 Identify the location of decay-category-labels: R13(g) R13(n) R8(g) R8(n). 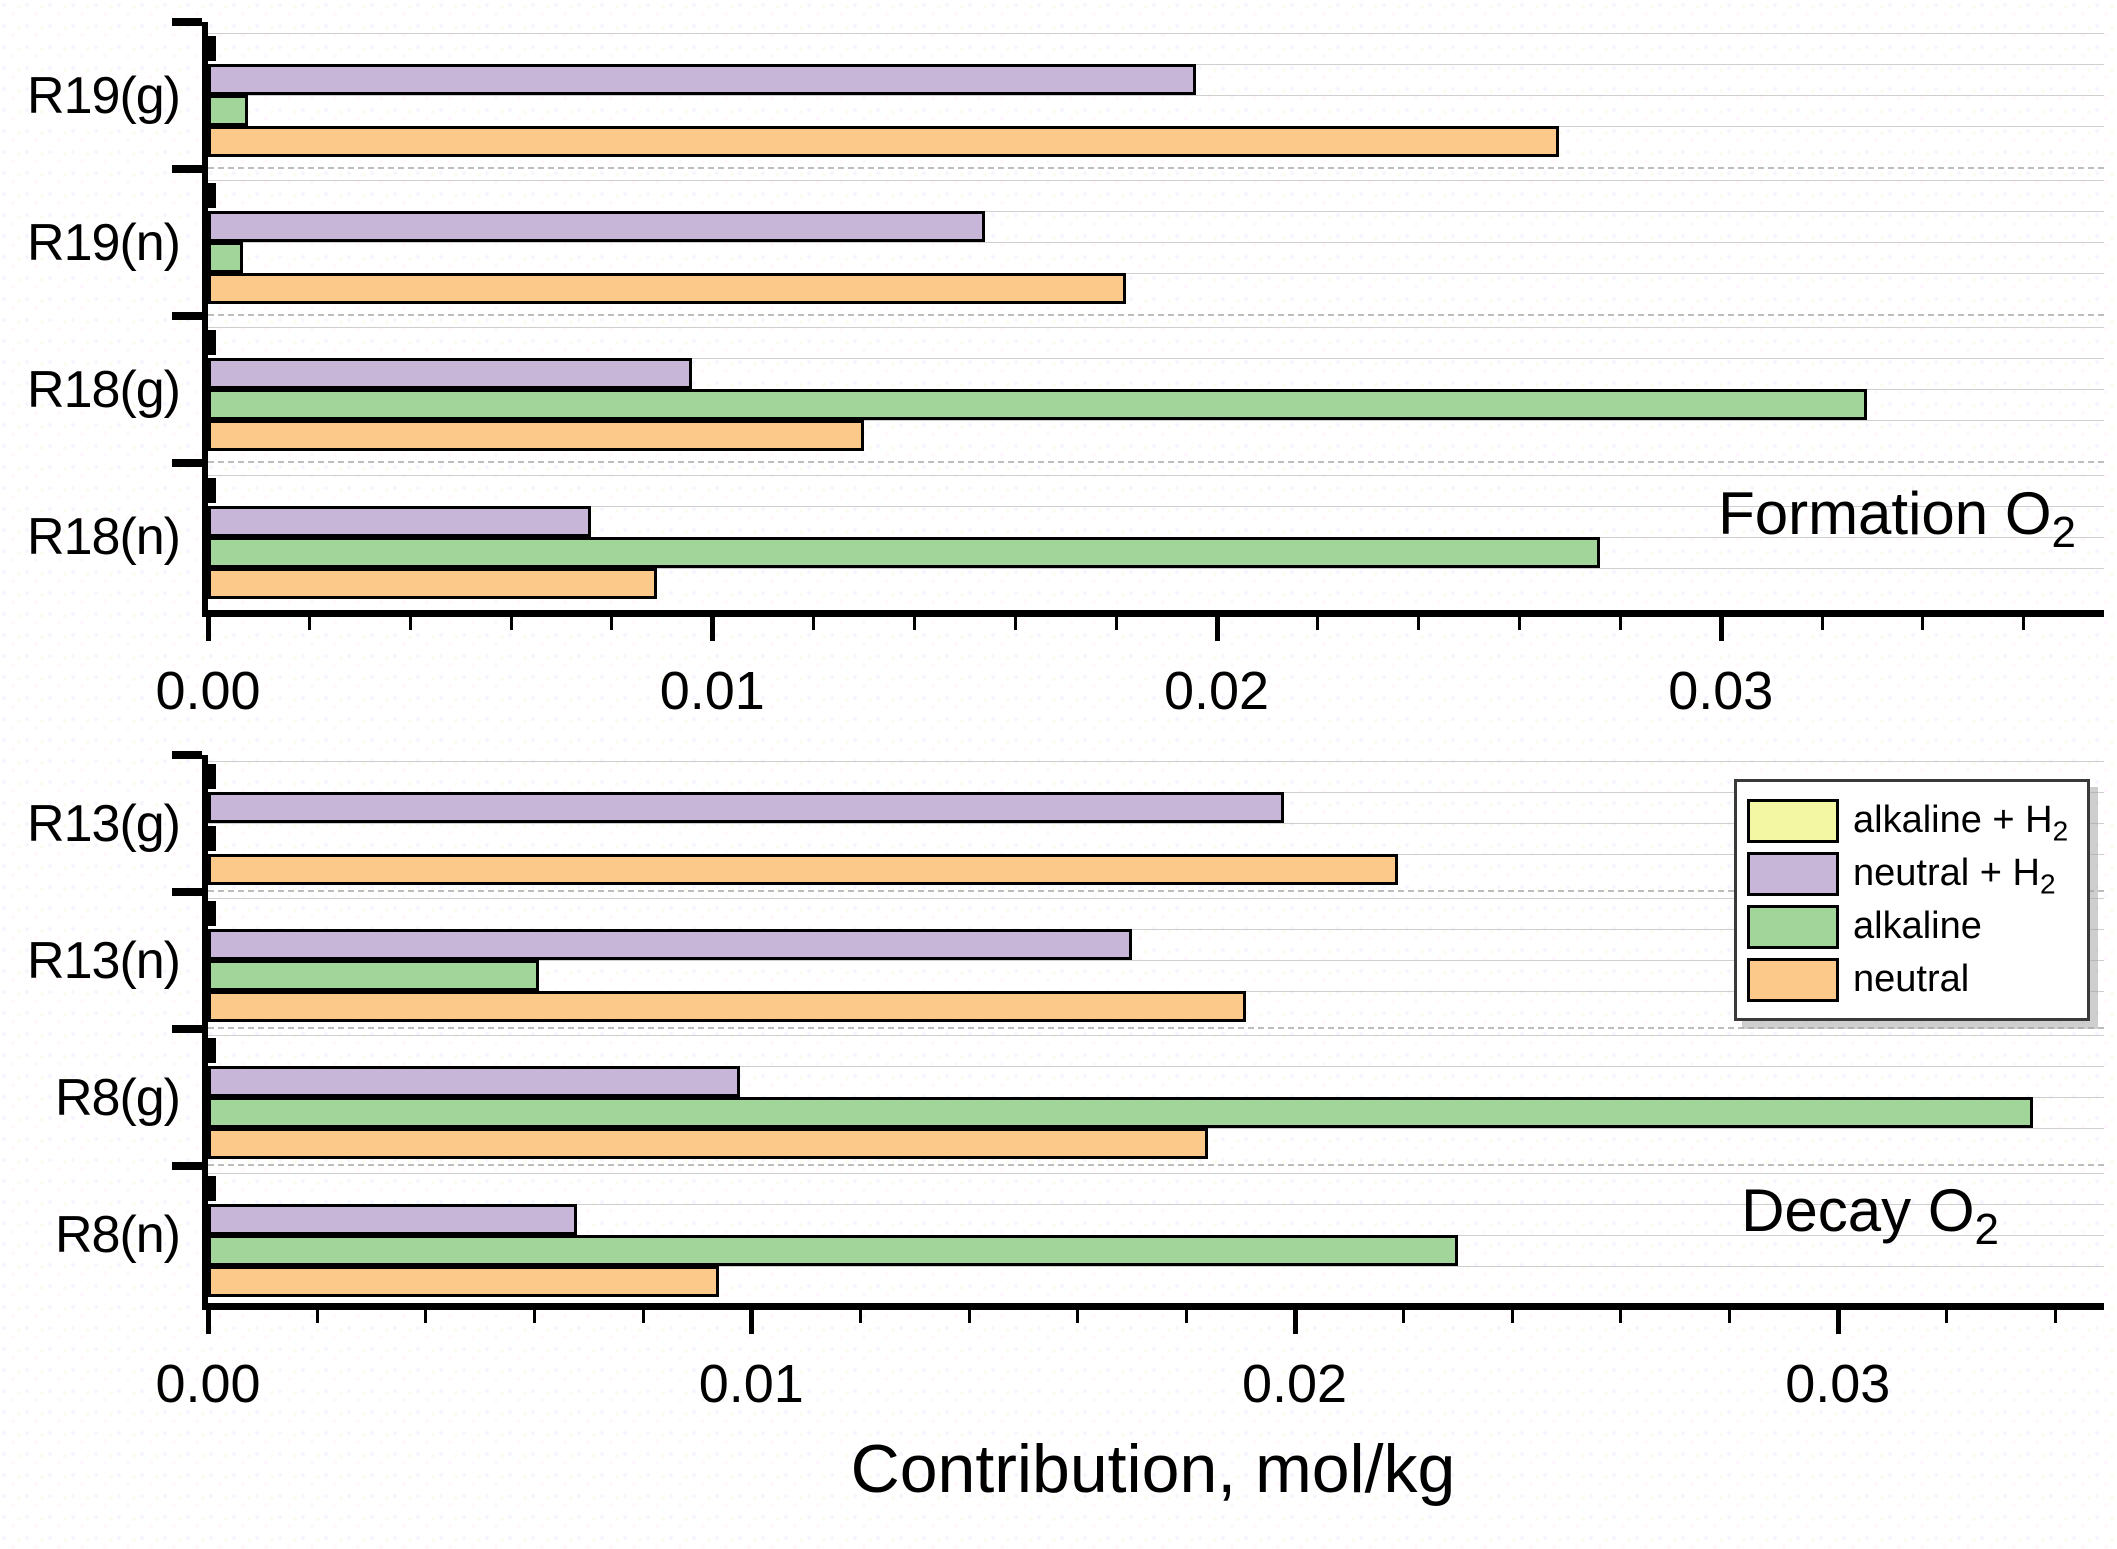
(98, 1029).